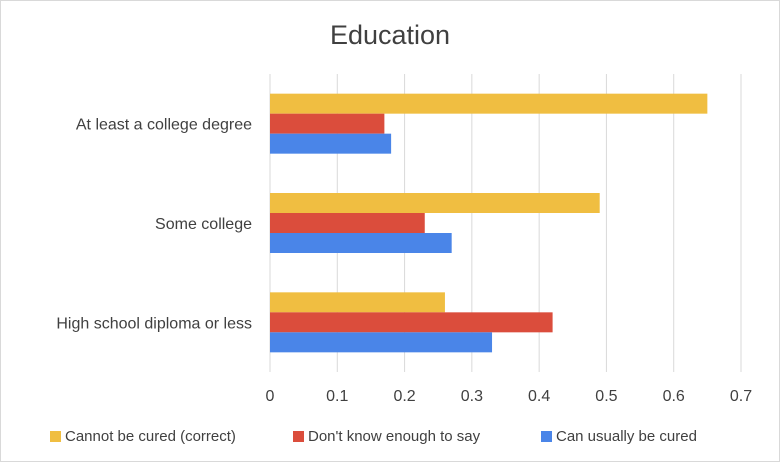  Describe the element at coordinates (404, 396) in the screenshot. I see `x-tick-label-2: 0.2` at that location.